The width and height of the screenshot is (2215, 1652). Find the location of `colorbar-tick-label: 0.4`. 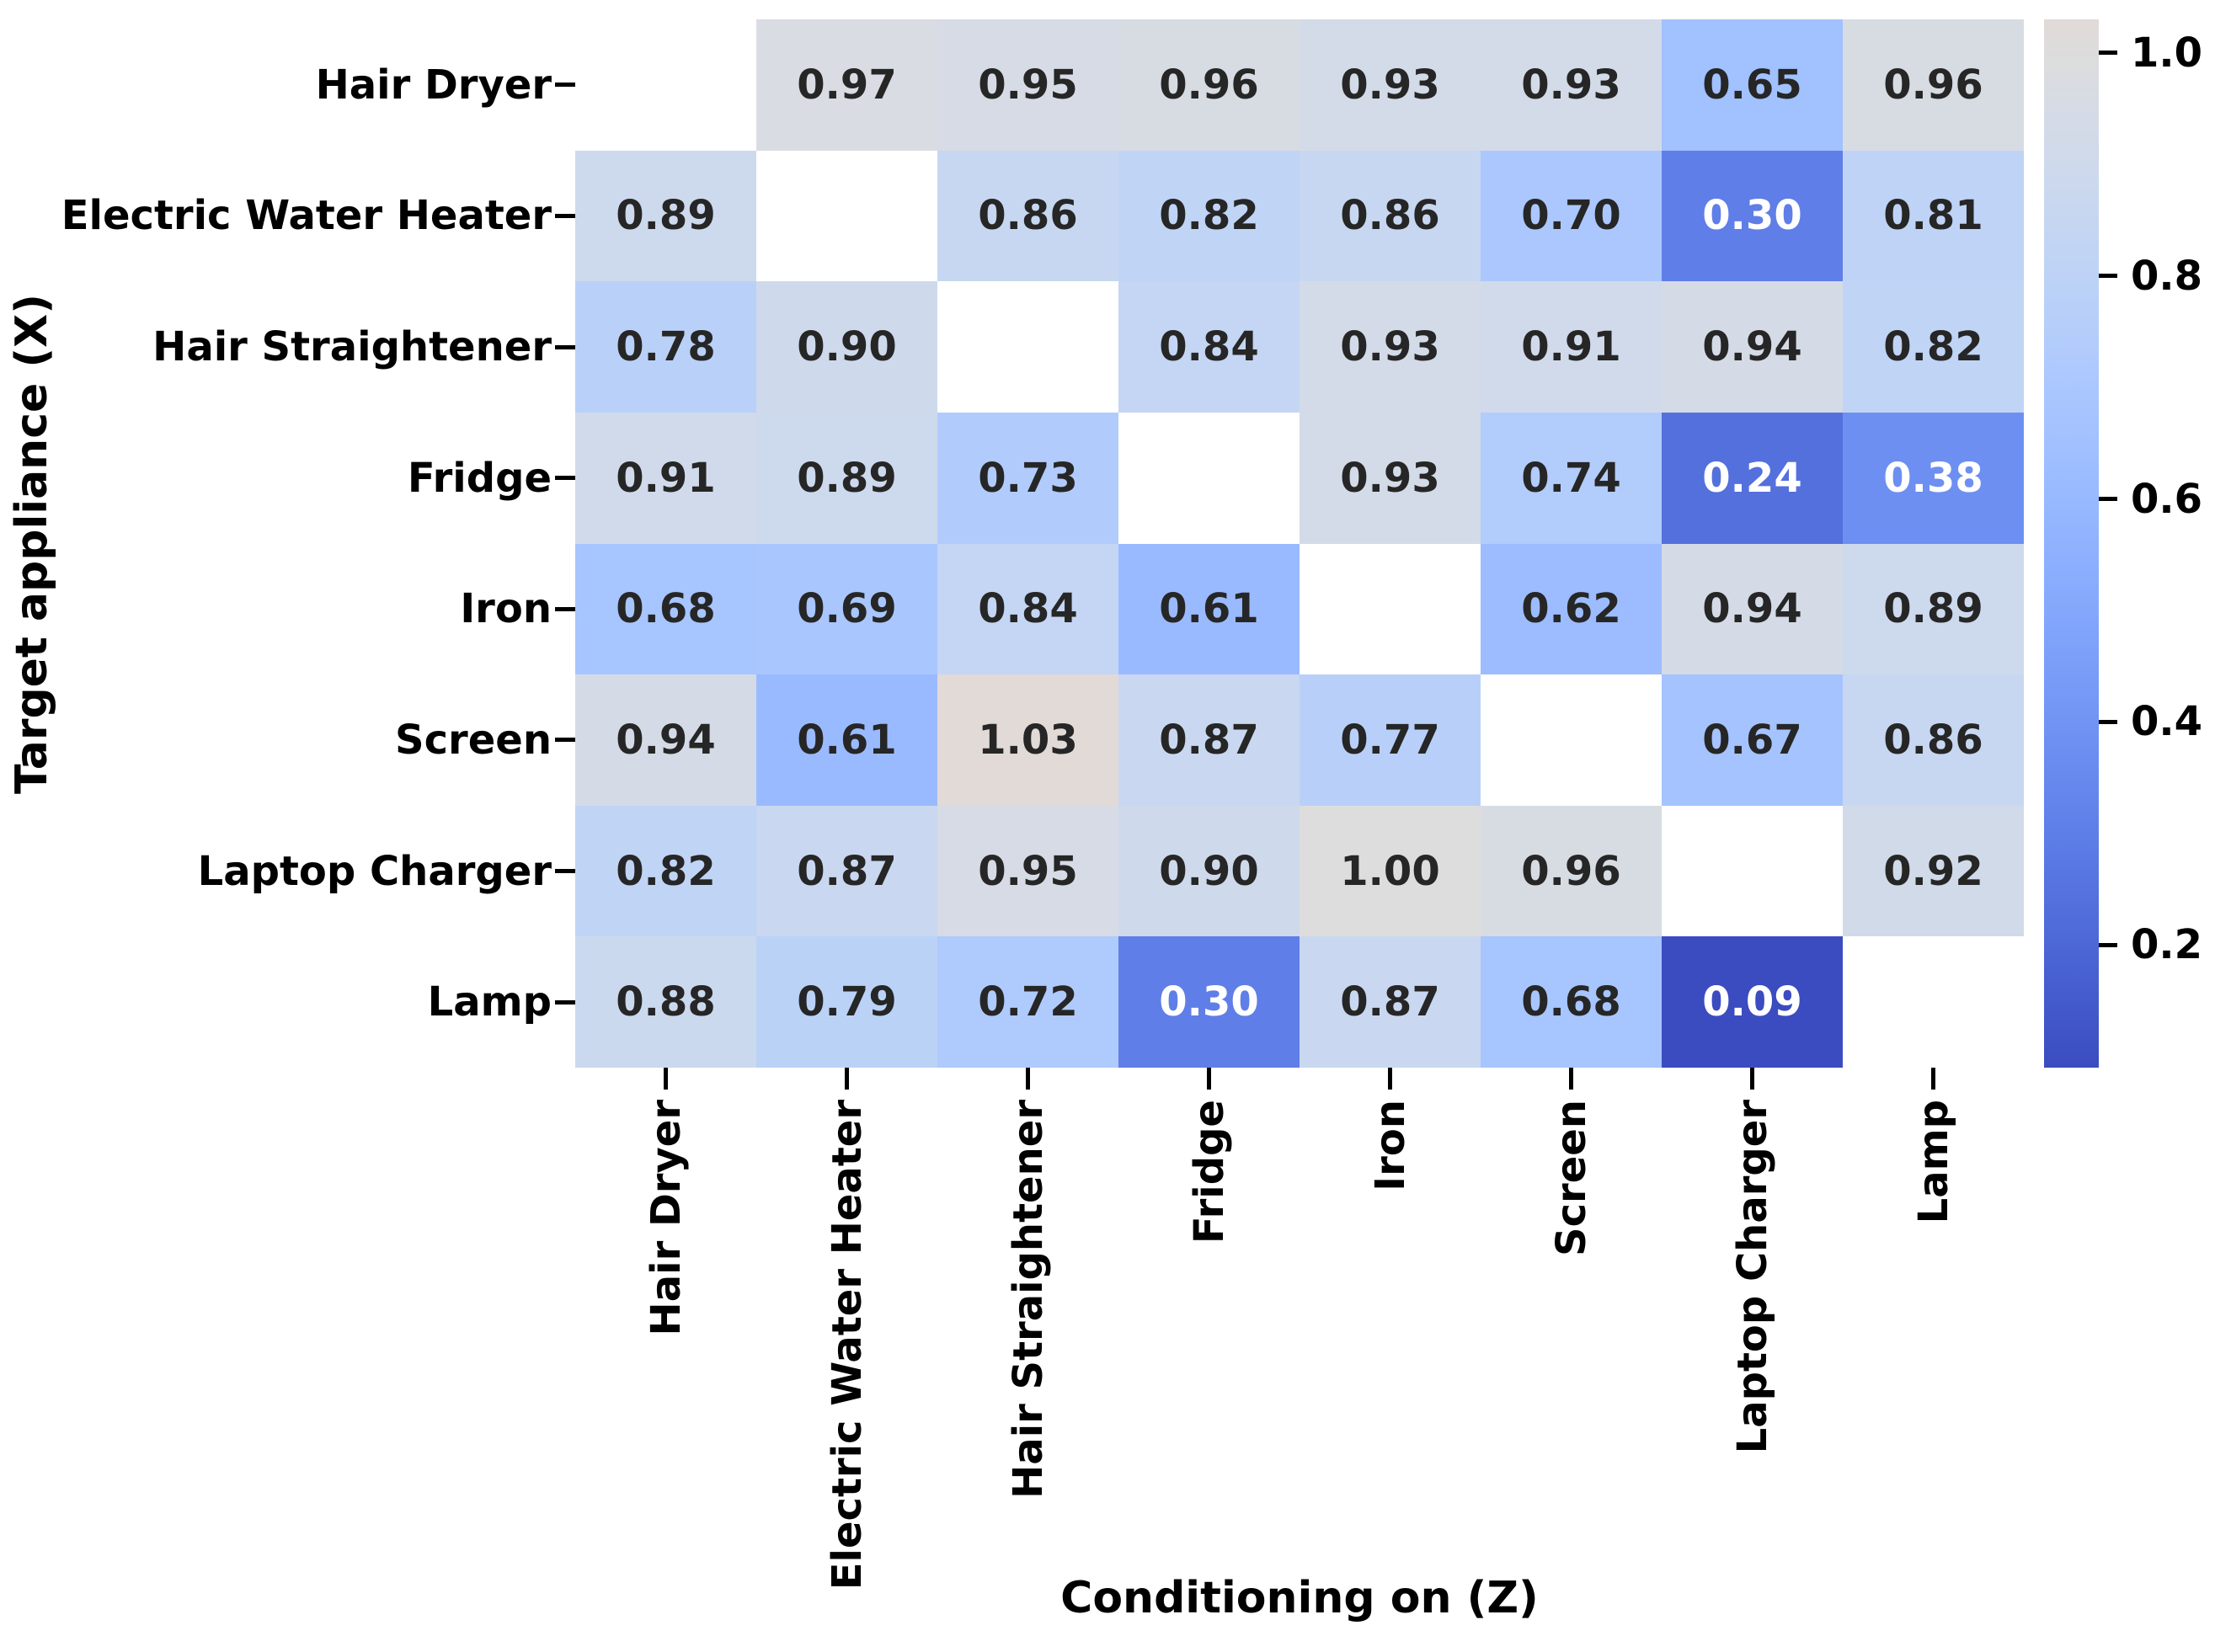

colorbar-tick-label: 0.4 is located at coordinates (2167, 722).